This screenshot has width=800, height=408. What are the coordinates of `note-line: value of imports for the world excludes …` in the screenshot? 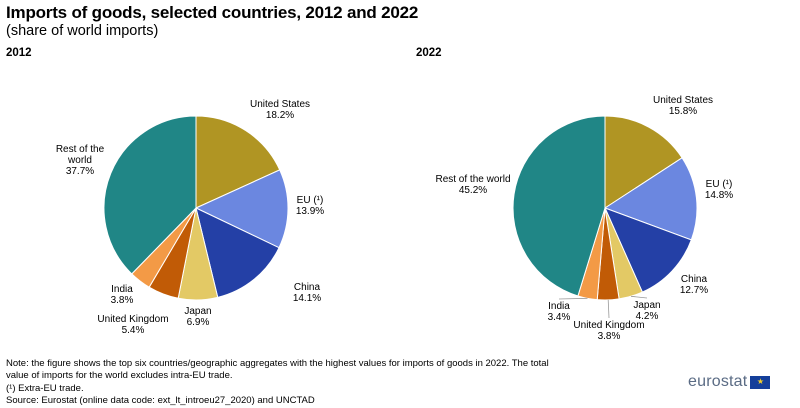 It's located at (119, 376).